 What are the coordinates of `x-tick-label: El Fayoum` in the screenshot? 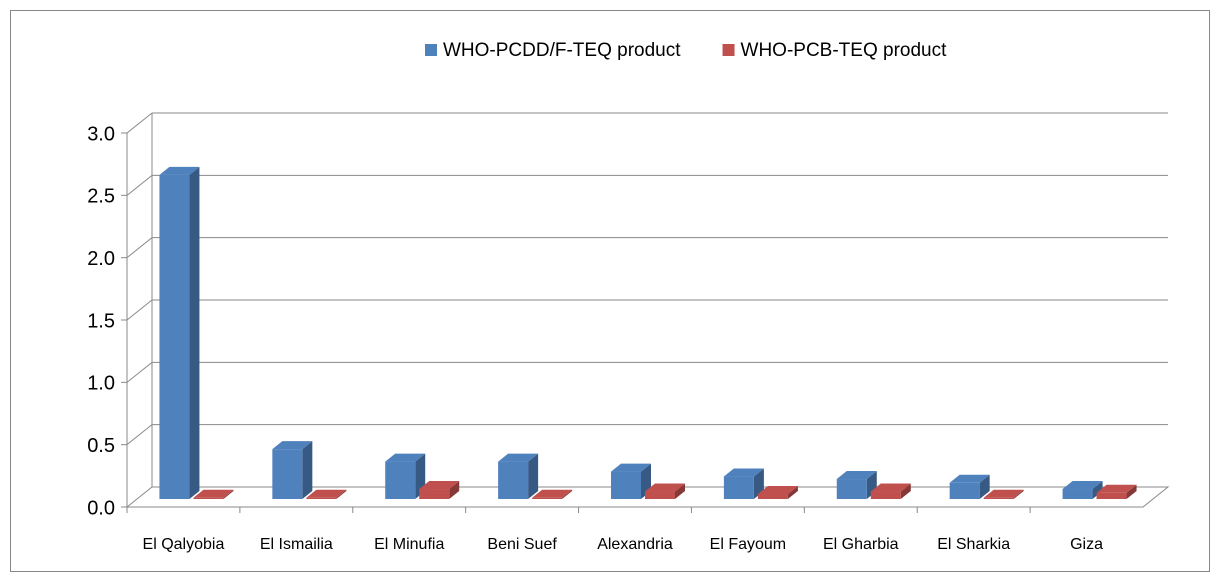 It's located at (748, 544).